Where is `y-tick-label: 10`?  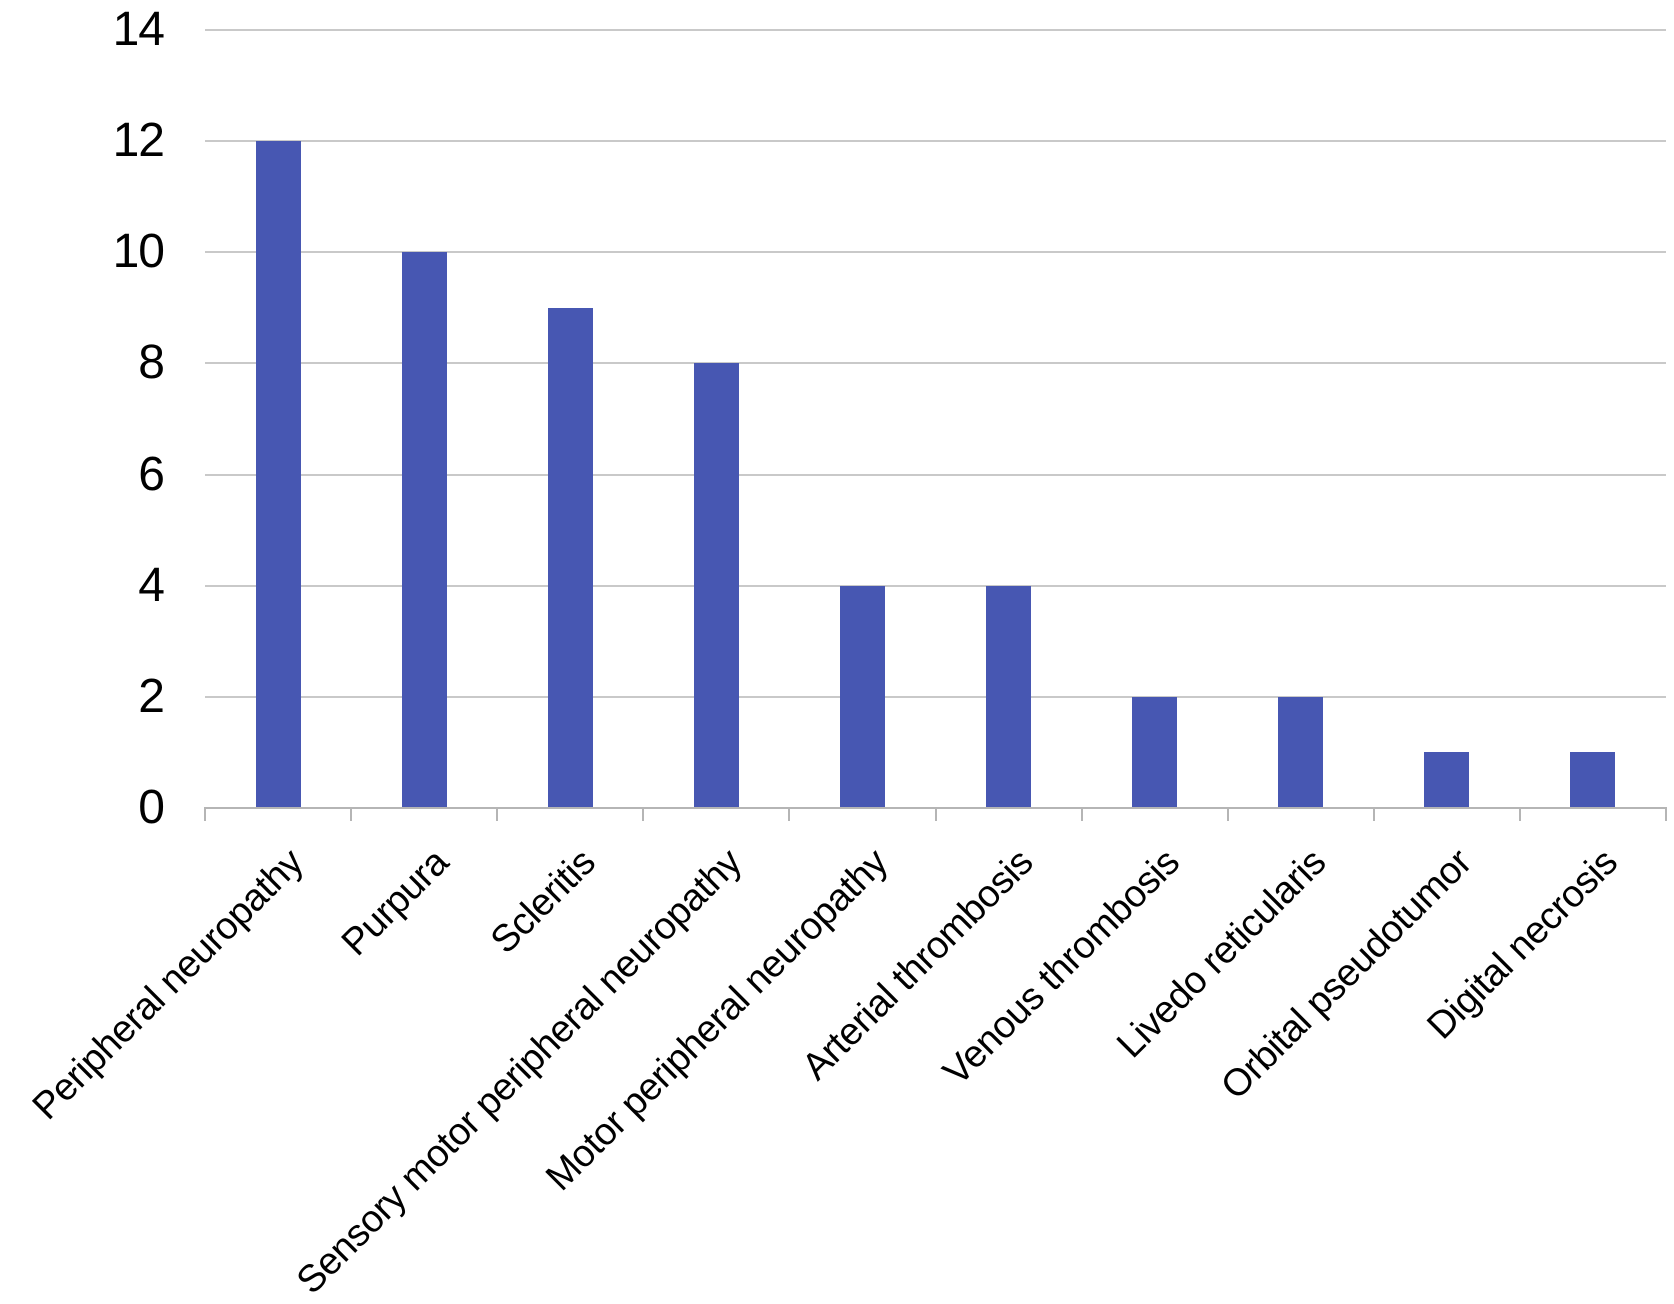 y-tick-label: 10 is located at coordinates (138, 252).